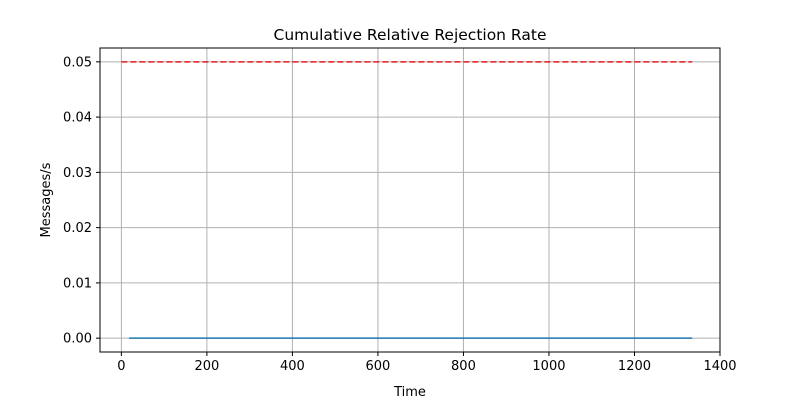 The width and height of the screenshot is (800, 400). What do you see at coordinates (81, 201) in the screenshot?
I see `y-ticks: 0.00 0.01 0.02 0.03 0.04 0.05` at bounding box center [81, 201].